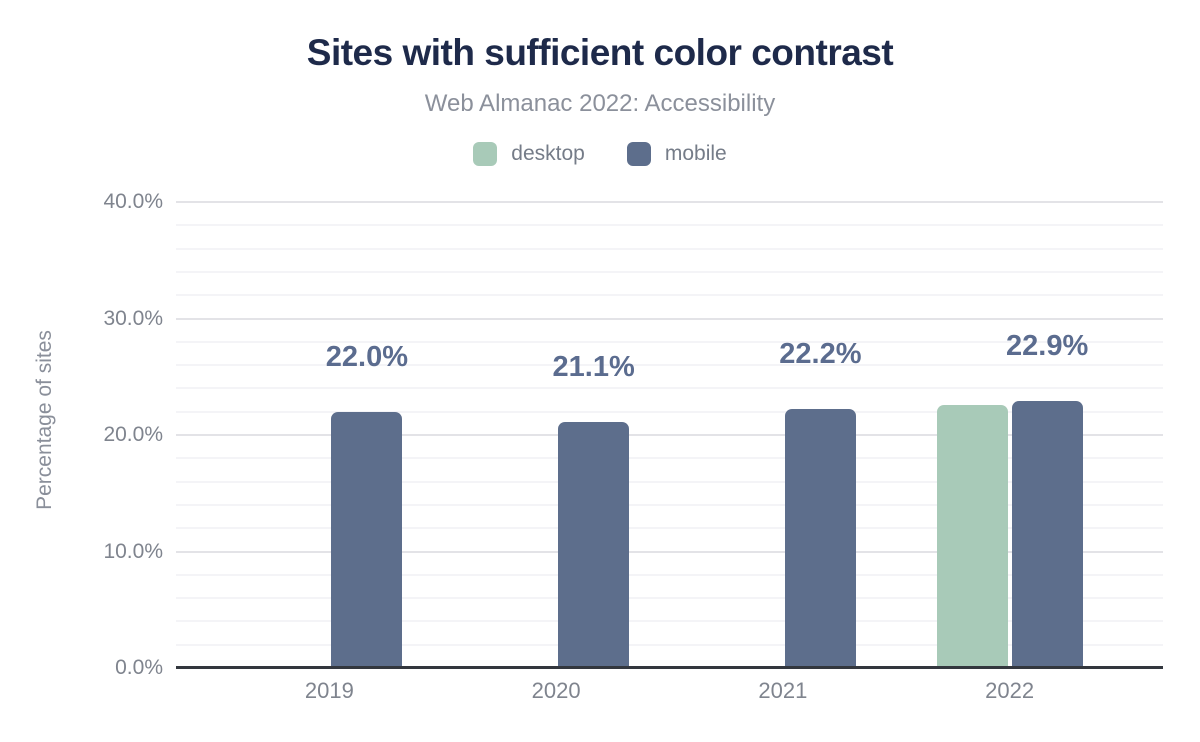  I want to click on chart-legend: desktop mobile, so click(600, 154).